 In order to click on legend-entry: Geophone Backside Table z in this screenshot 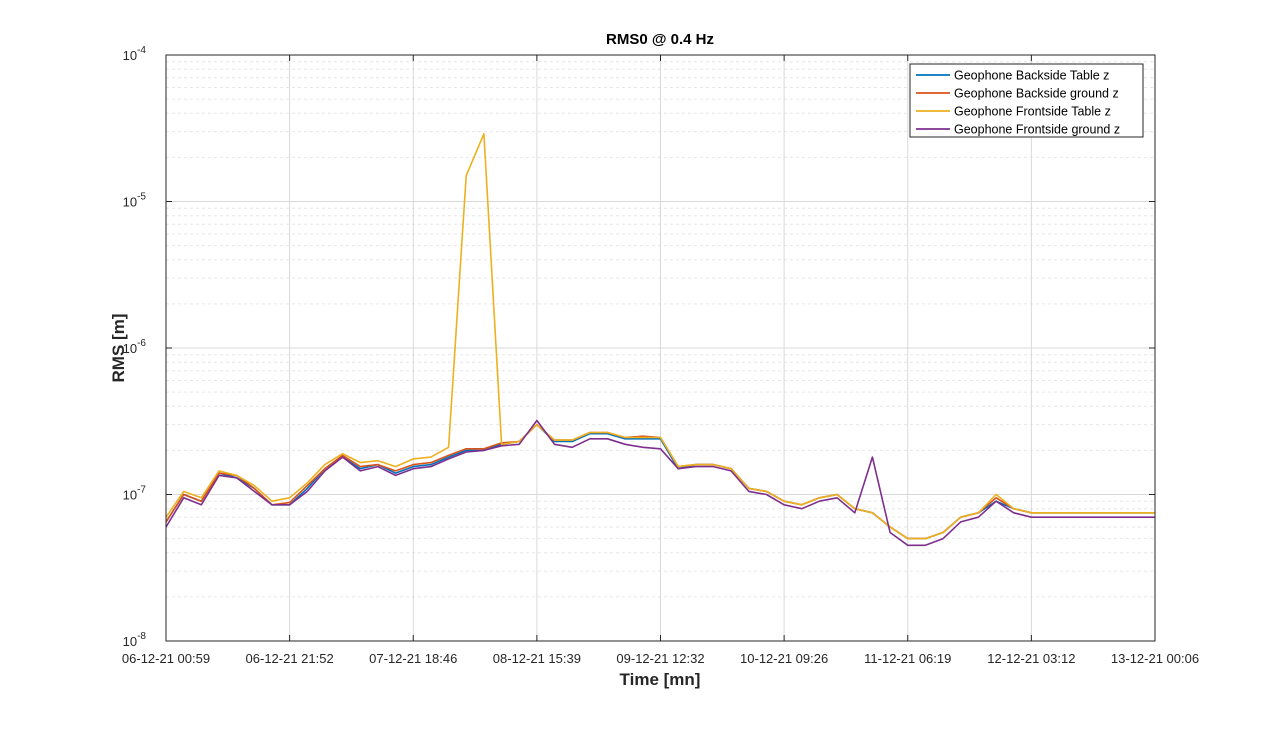, I will do `click(1031, 76)`.